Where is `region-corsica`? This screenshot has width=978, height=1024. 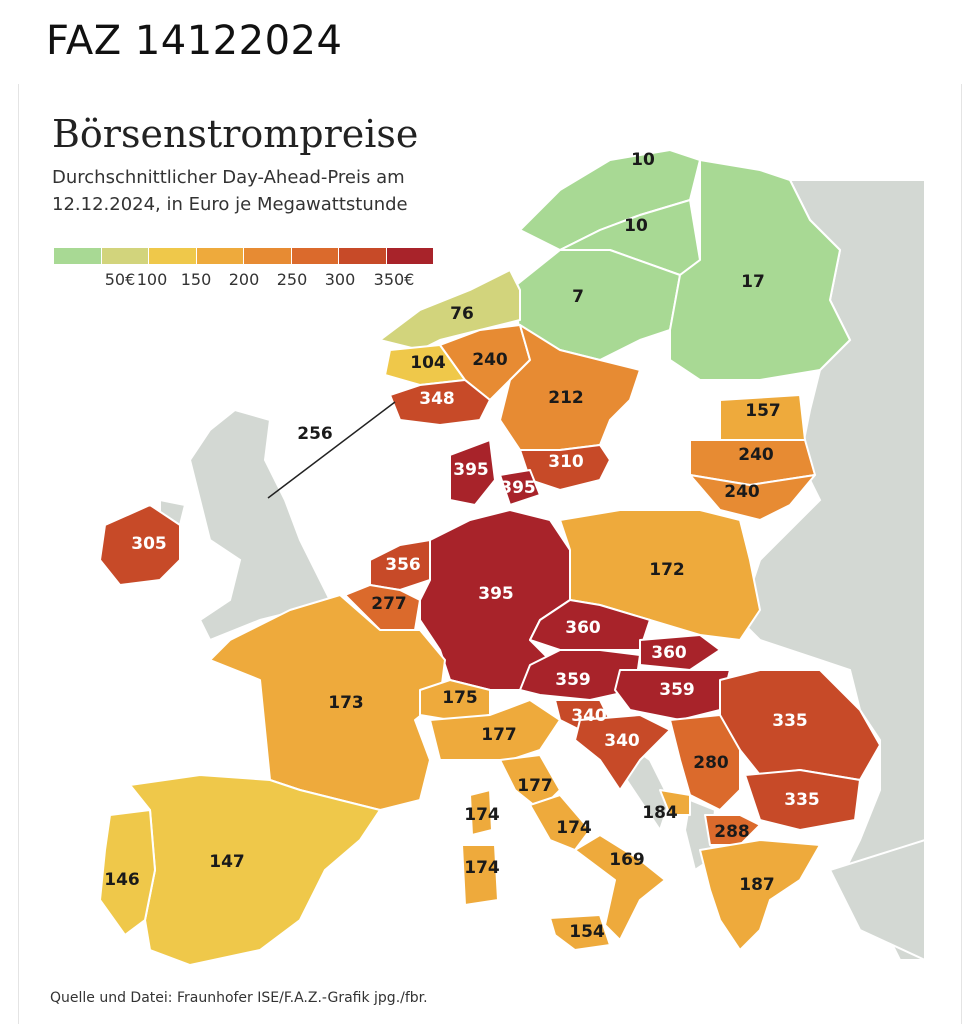 region-corsica is located at coordinates (481, 812).